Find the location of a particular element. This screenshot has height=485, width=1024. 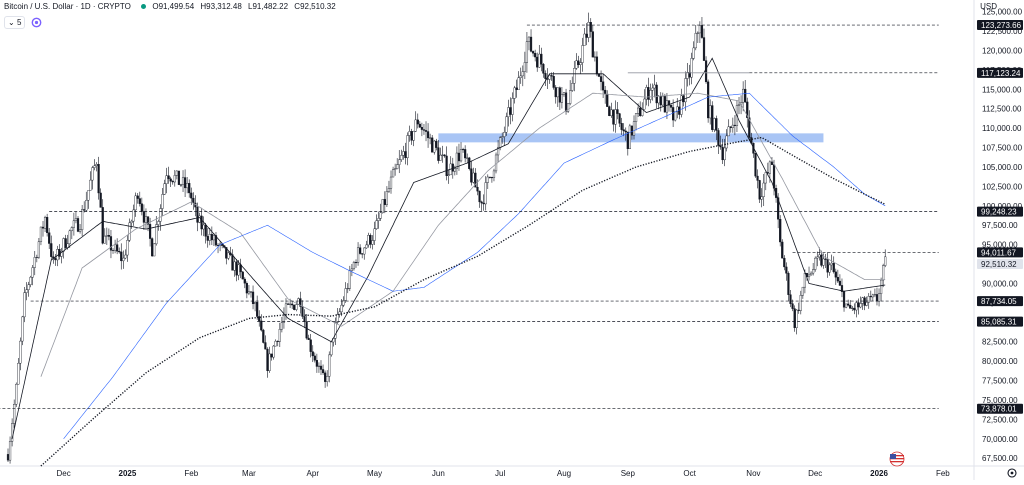

indicator-icon is located at coordinates (36, 22).